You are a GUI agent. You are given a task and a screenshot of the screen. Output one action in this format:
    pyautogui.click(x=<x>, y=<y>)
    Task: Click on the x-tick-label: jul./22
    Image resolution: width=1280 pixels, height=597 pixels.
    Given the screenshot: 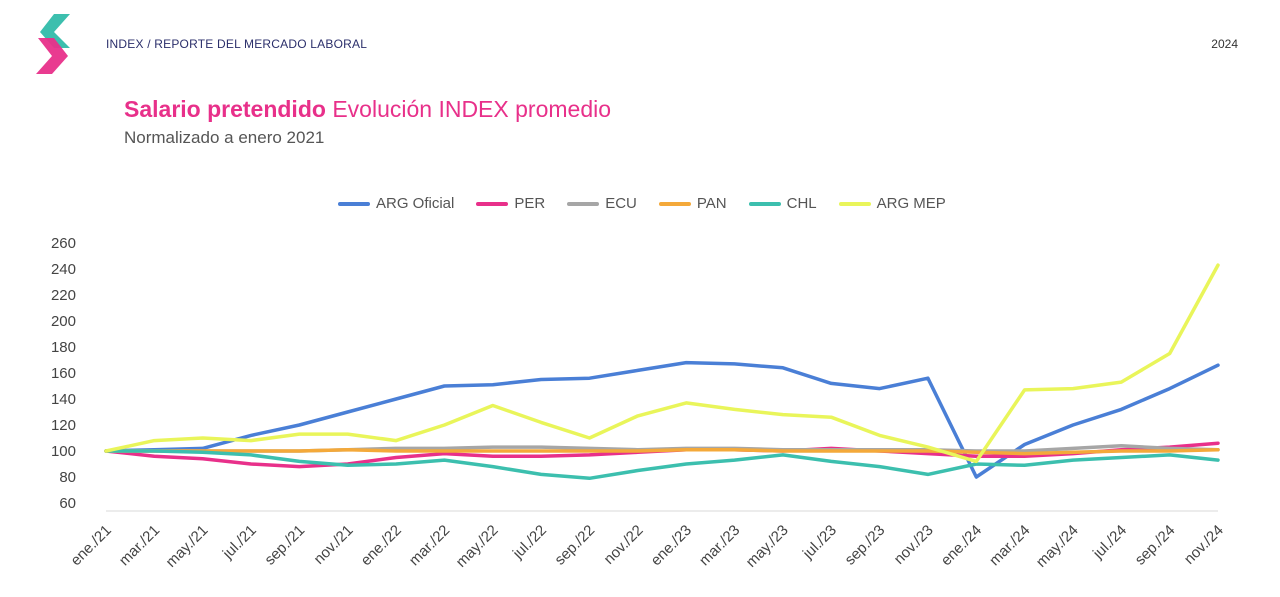 What is the action you would take?
    pyautogui.click(x=529, y=542)
    